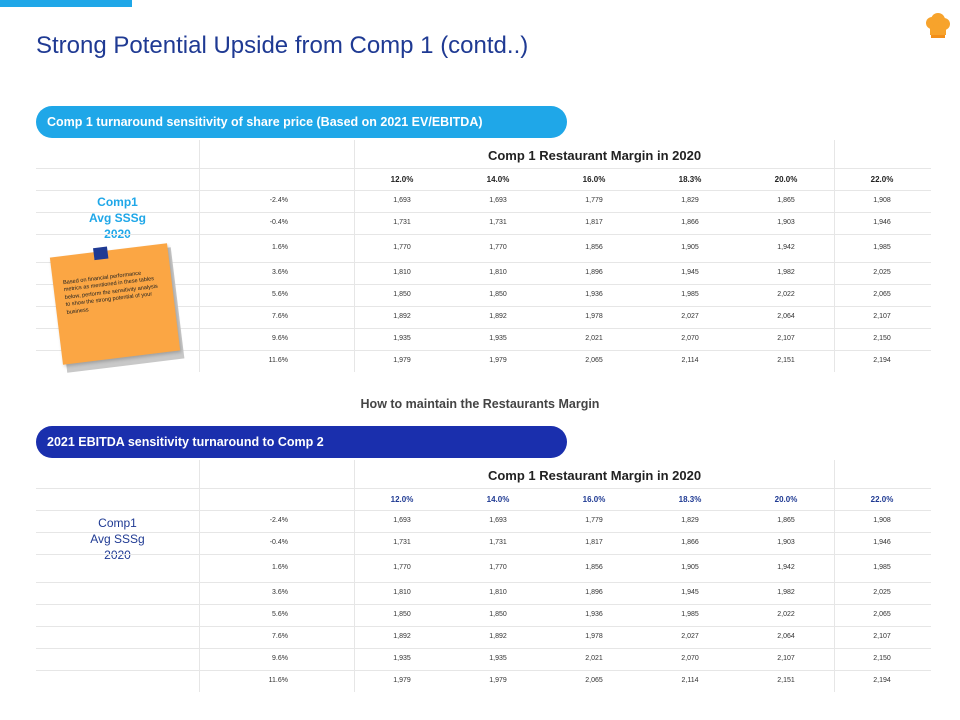 Image resolution: width=960 pixels, height=720 pixels. I want to click on row-label: 9.6%, so click(280, 338).